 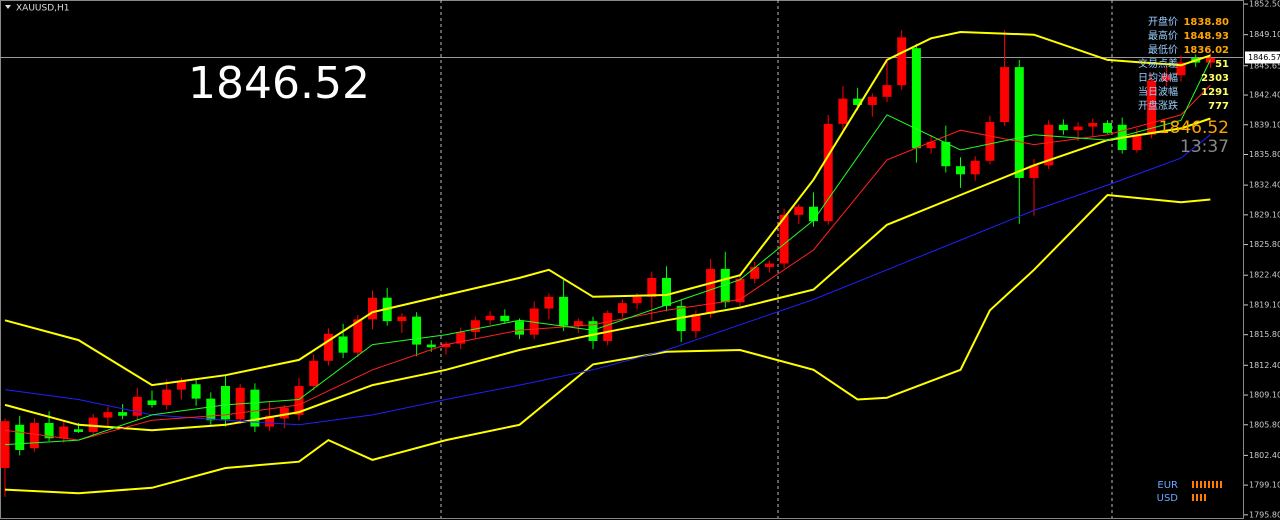 What do you see at coordinates (8, 7) in the screenshot?
I see `symbol-icon` at bounding box center [8, 7].